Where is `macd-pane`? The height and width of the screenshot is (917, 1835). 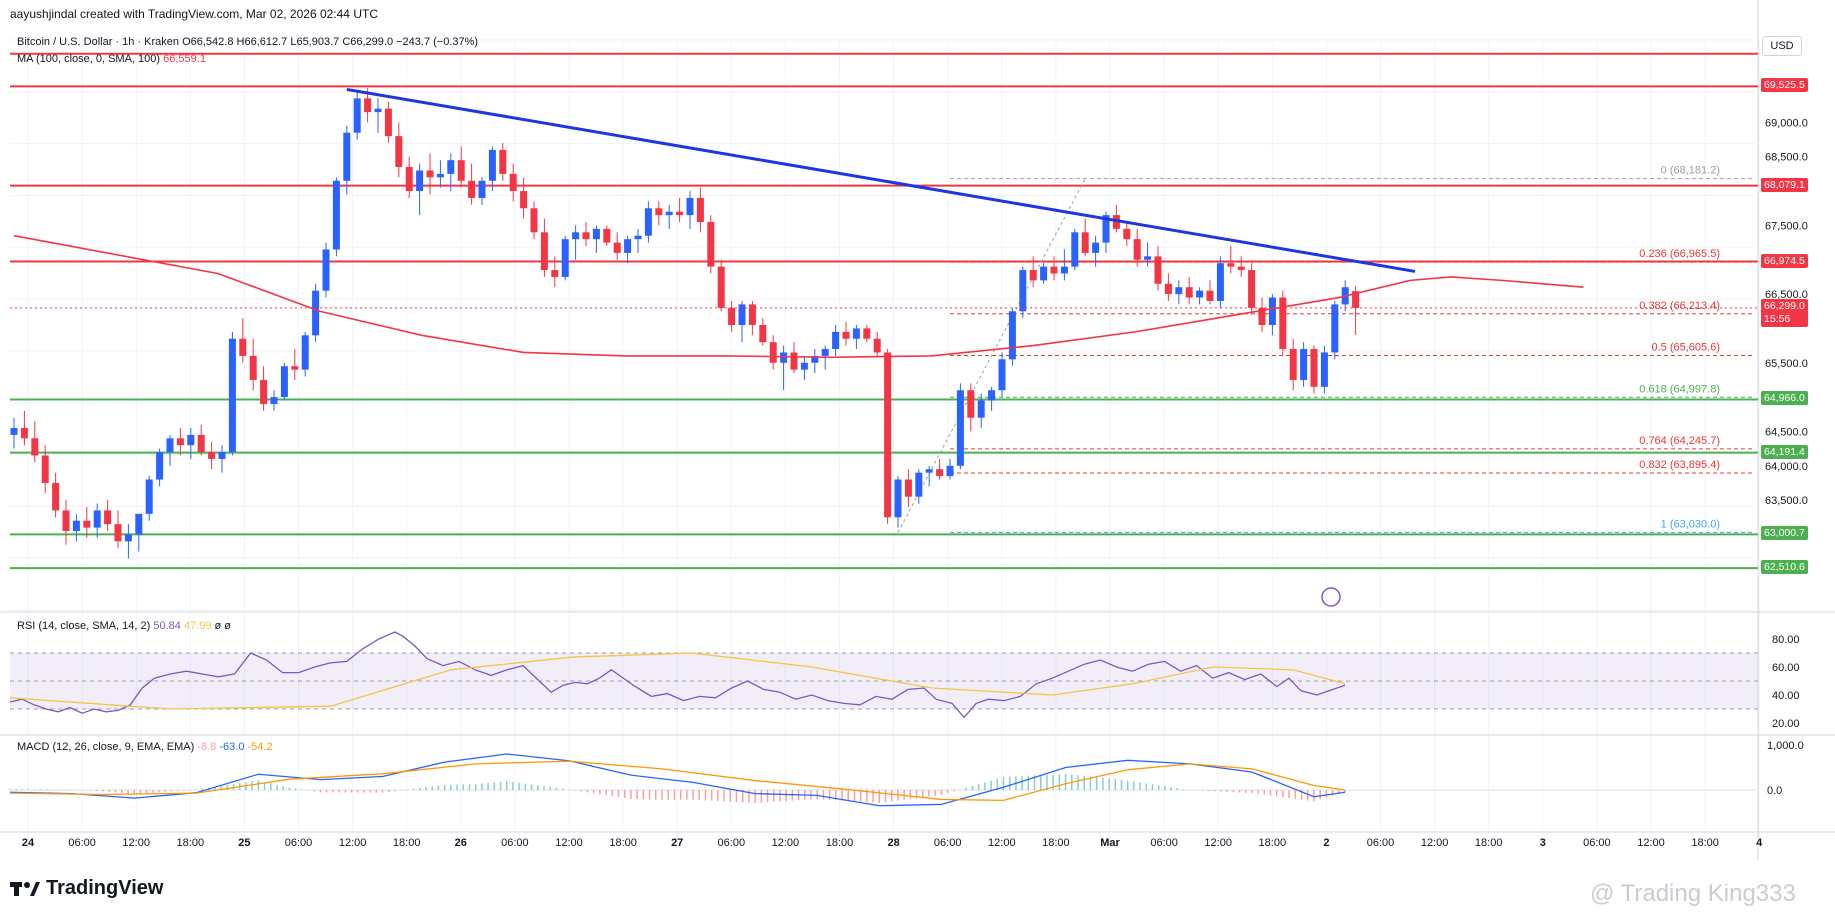 macd-pane is located at coordinates (883, 780).